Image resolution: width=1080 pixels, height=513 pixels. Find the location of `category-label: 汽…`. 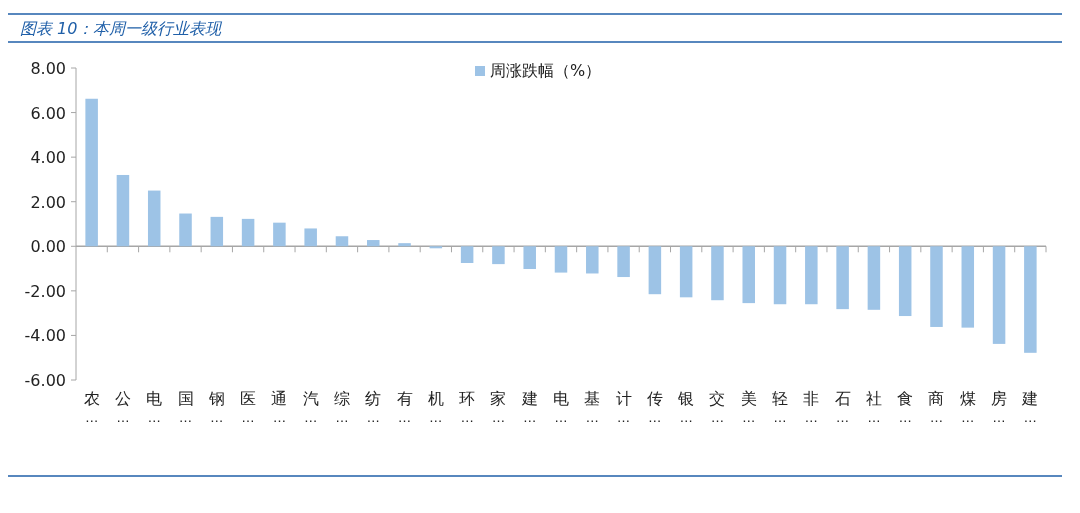

category-label: 汽… is located at coordinates (310, 407).